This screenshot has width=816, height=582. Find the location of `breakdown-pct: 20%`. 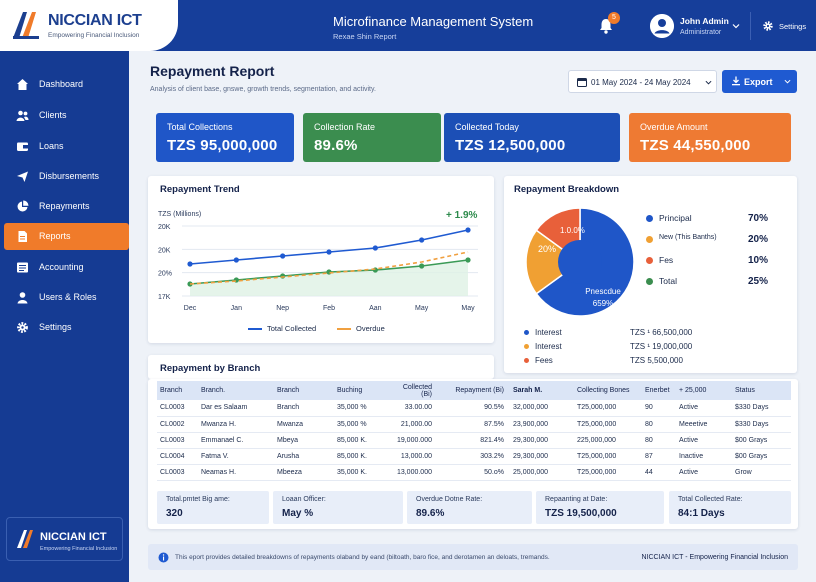

breakdown-pct: 20% is located at coordinates (758, 239).